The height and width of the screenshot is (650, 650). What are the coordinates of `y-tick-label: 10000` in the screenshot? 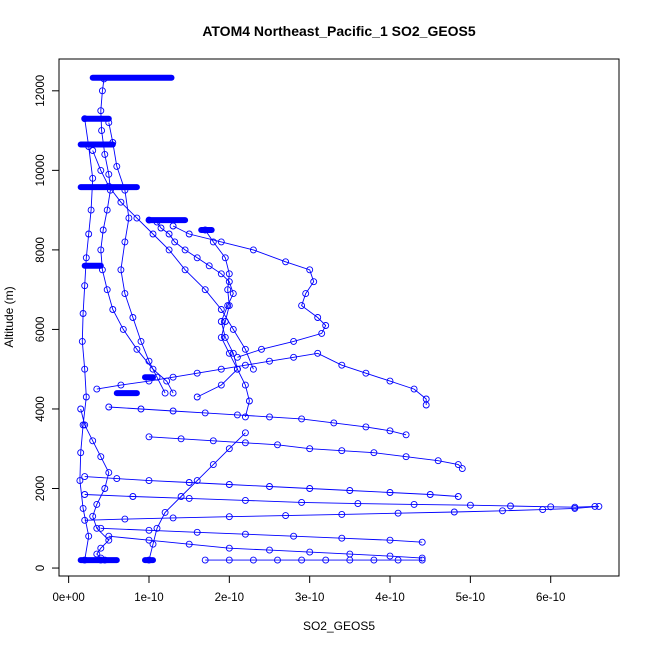 It's located at (41, 170).